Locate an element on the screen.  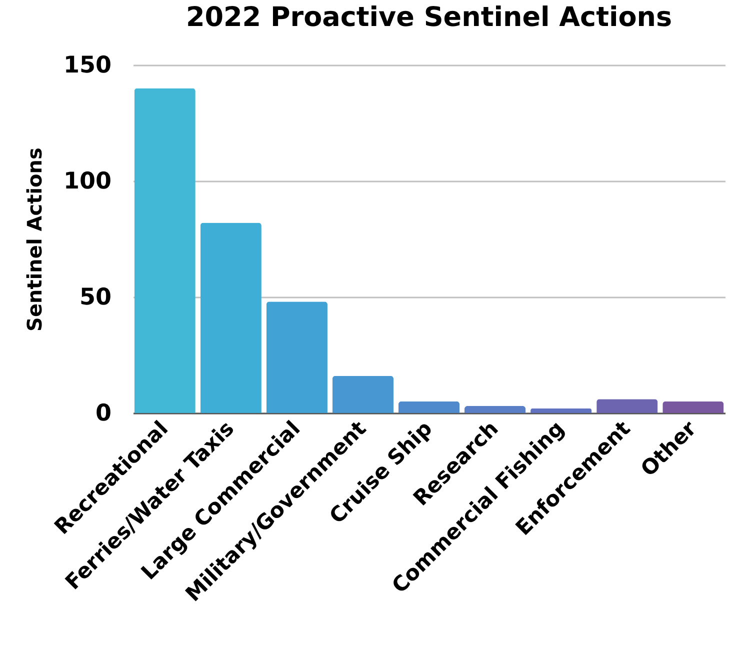
y-tick-label: 0 is located at coordinates (103, 413).